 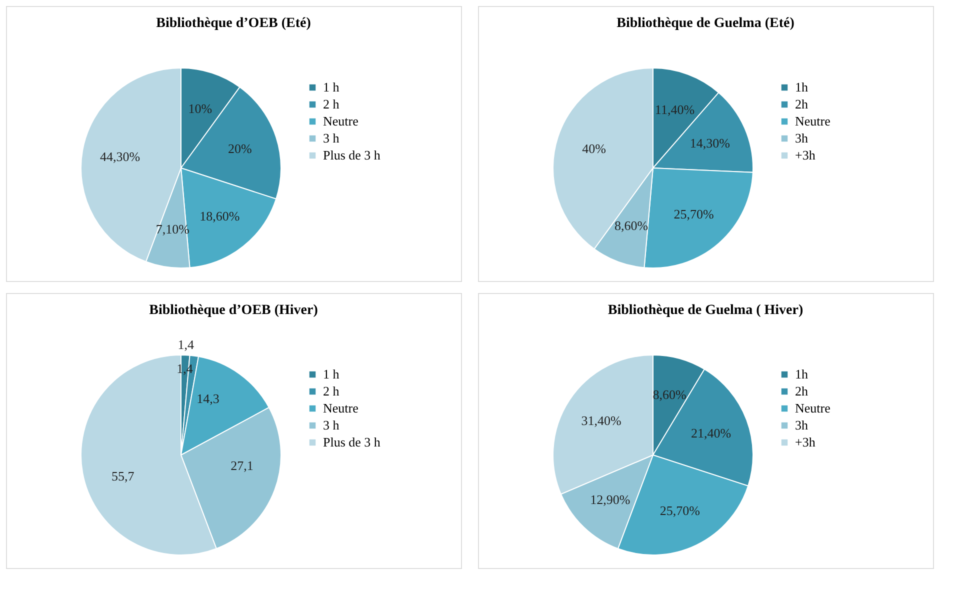 I want to click on data-label: 40%, so click(x=594, y=148).